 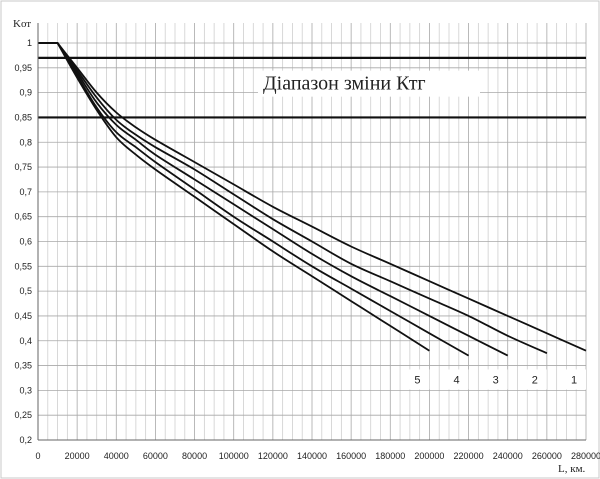 What do you see at coordinates (23, 415) in the screenshot?
I see `y-tick-label: 0,25` at bounding box center [23, 415].